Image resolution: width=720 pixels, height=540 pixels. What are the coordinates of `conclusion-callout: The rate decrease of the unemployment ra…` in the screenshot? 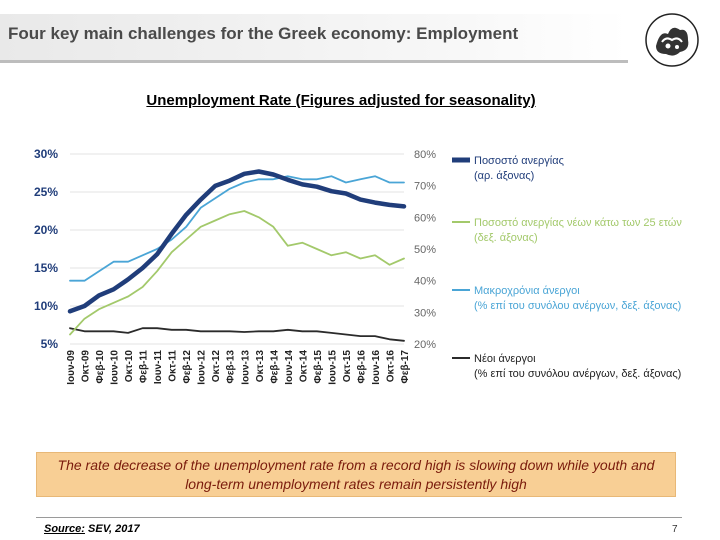 It's located at (356, 474).